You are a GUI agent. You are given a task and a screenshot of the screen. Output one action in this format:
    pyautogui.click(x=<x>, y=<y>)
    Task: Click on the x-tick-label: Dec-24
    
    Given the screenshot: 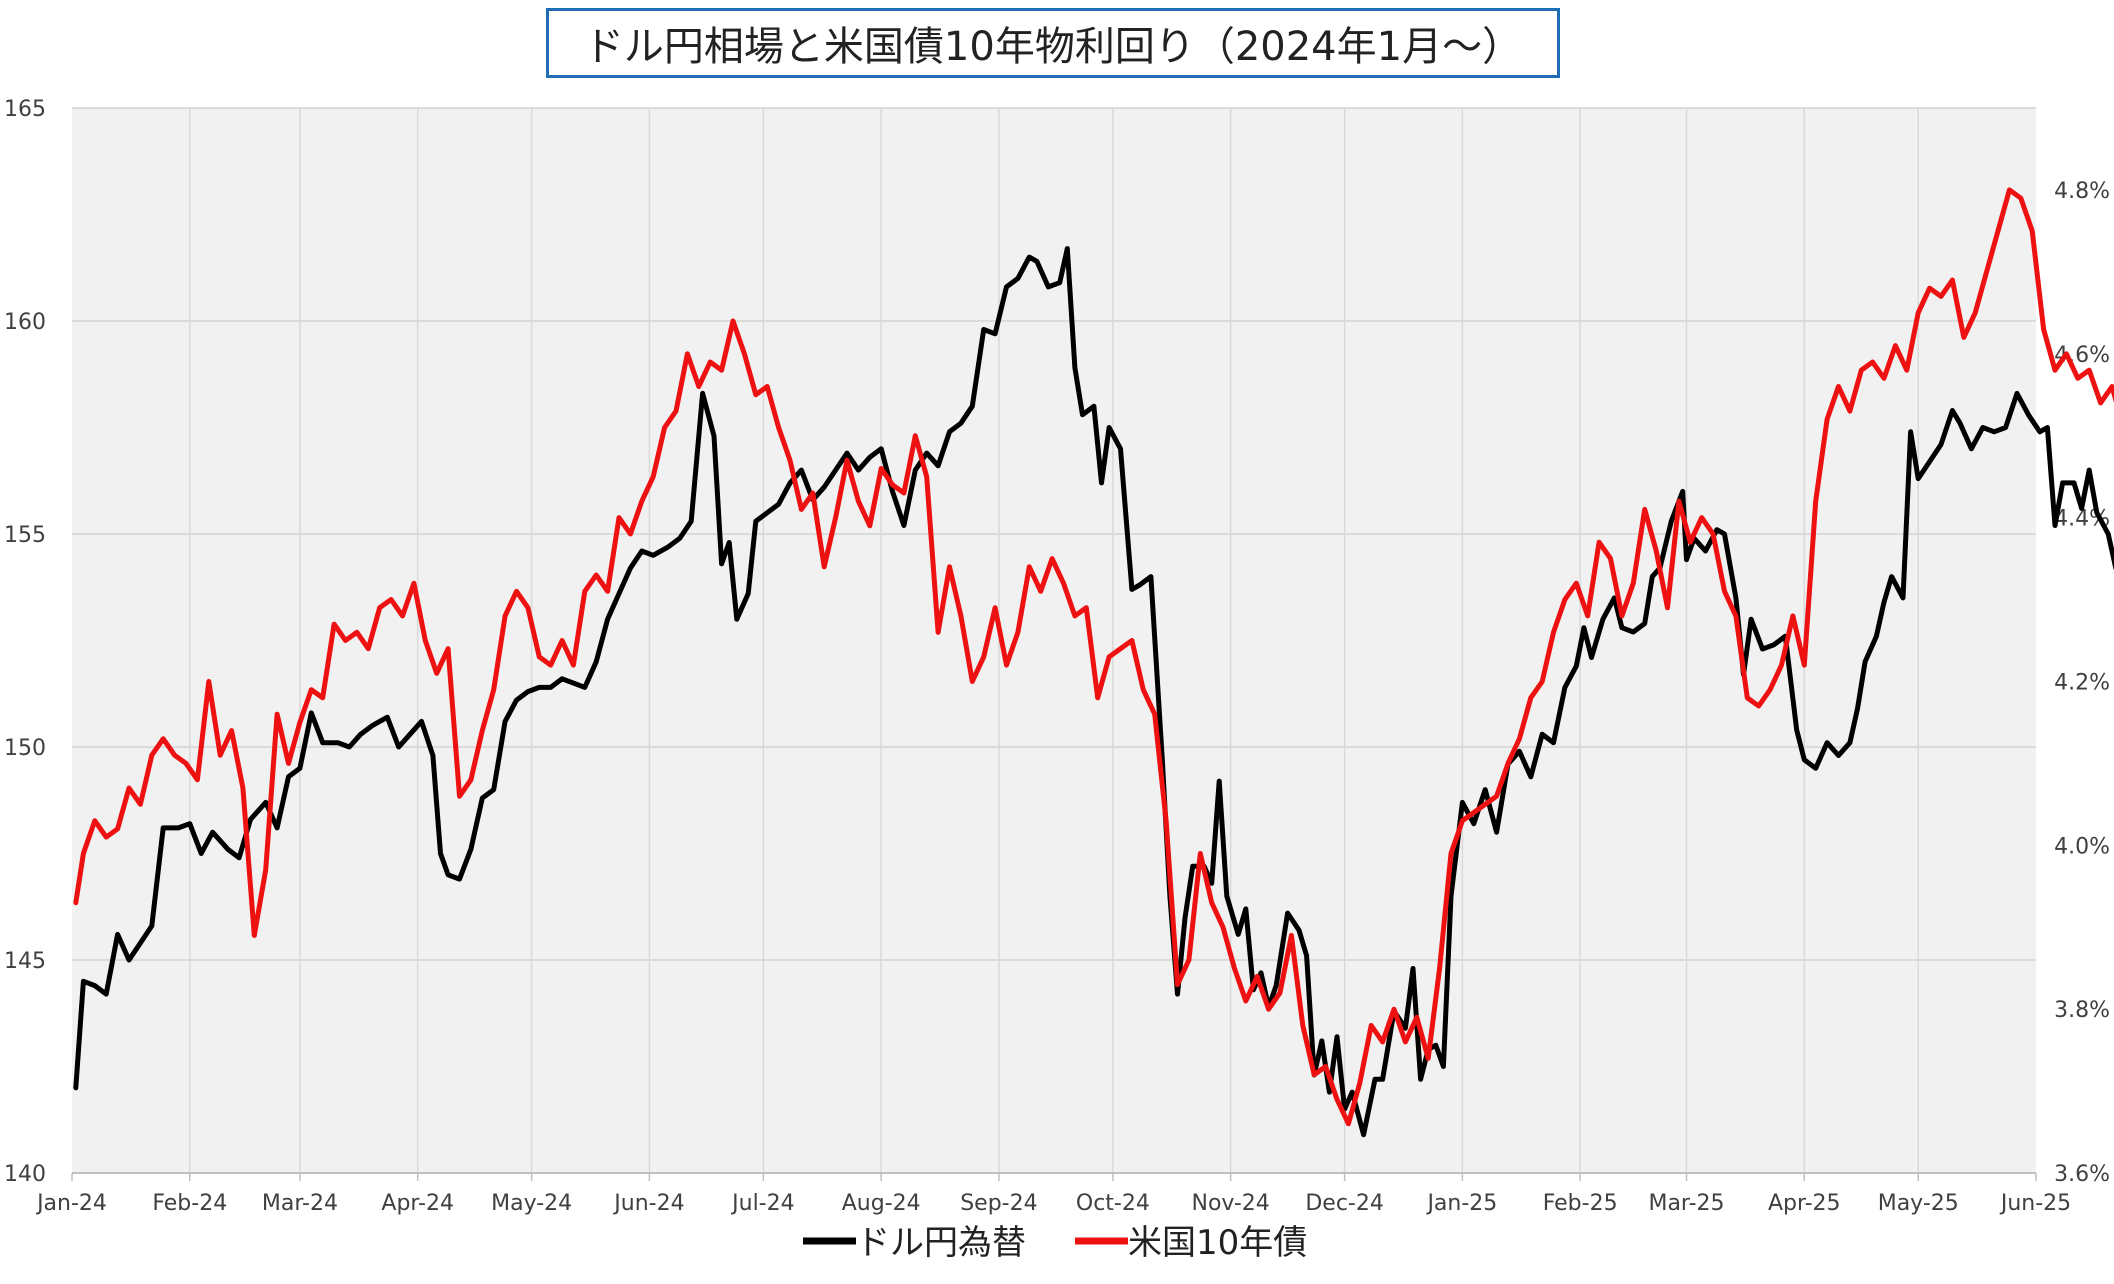 What is the action you would take?
    pyautogui.click(x=1344, y=1203)
    